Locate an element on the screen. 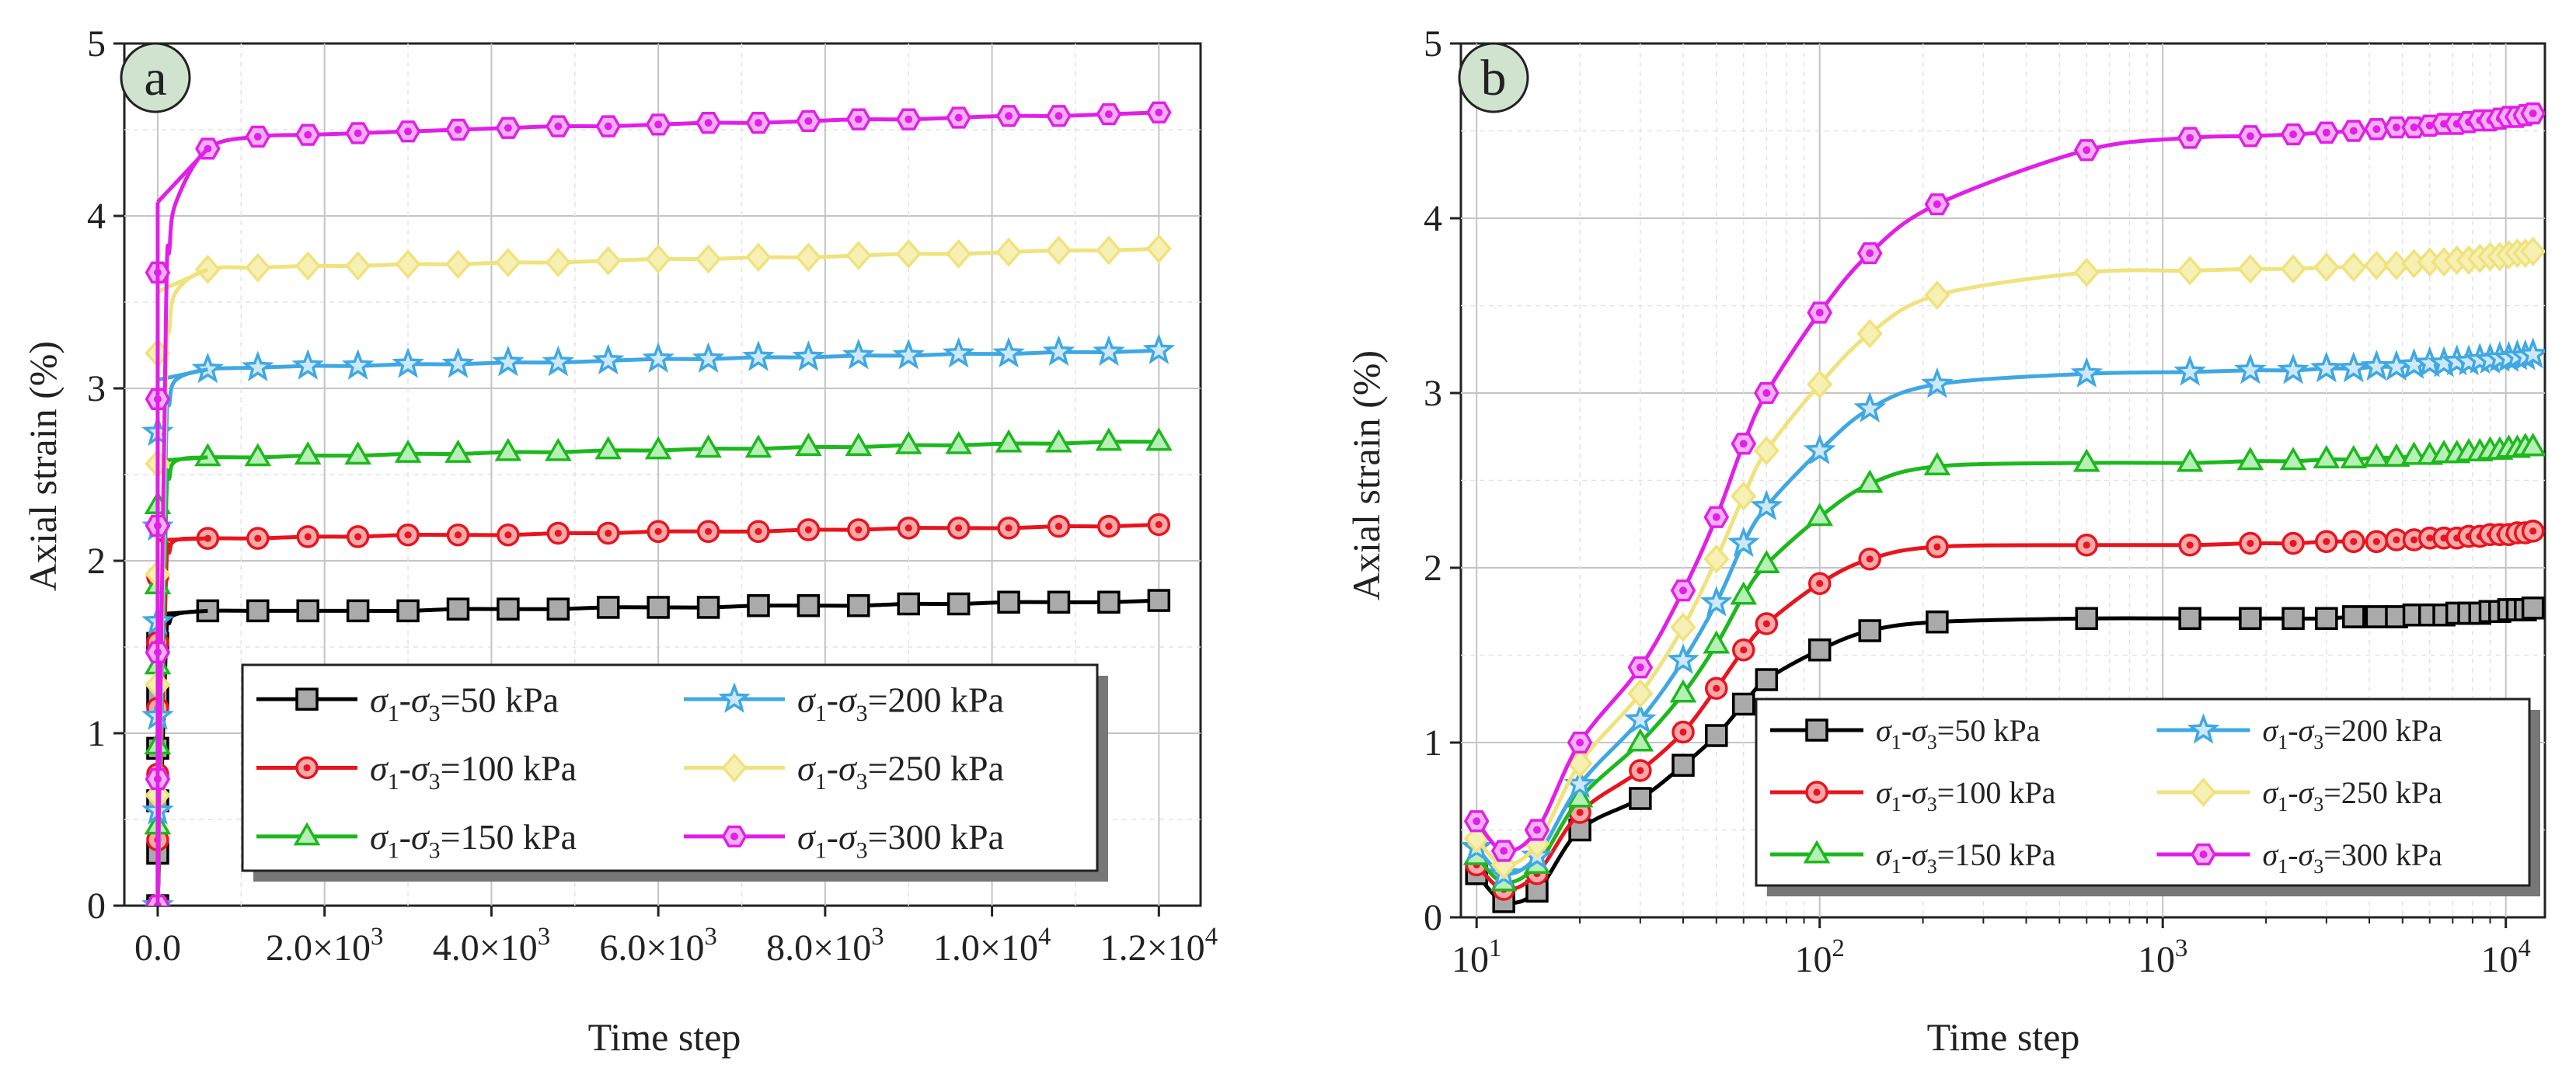 The image size is (2576, 1075). y-axis-title-b: Axial strain (%) is located at coordinates (1366, 475).